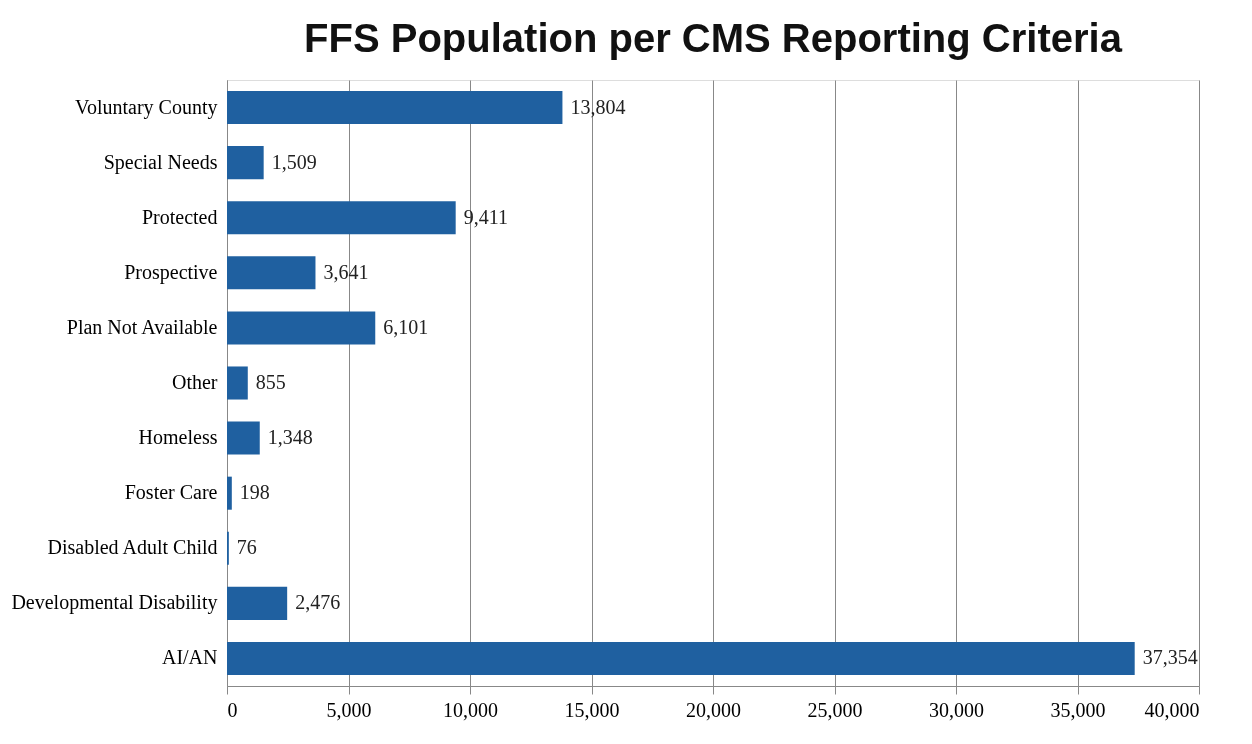 This screenshot has width=1252, height=744. I want to click on y-tick-label: Foster Care, so click(171, 492).